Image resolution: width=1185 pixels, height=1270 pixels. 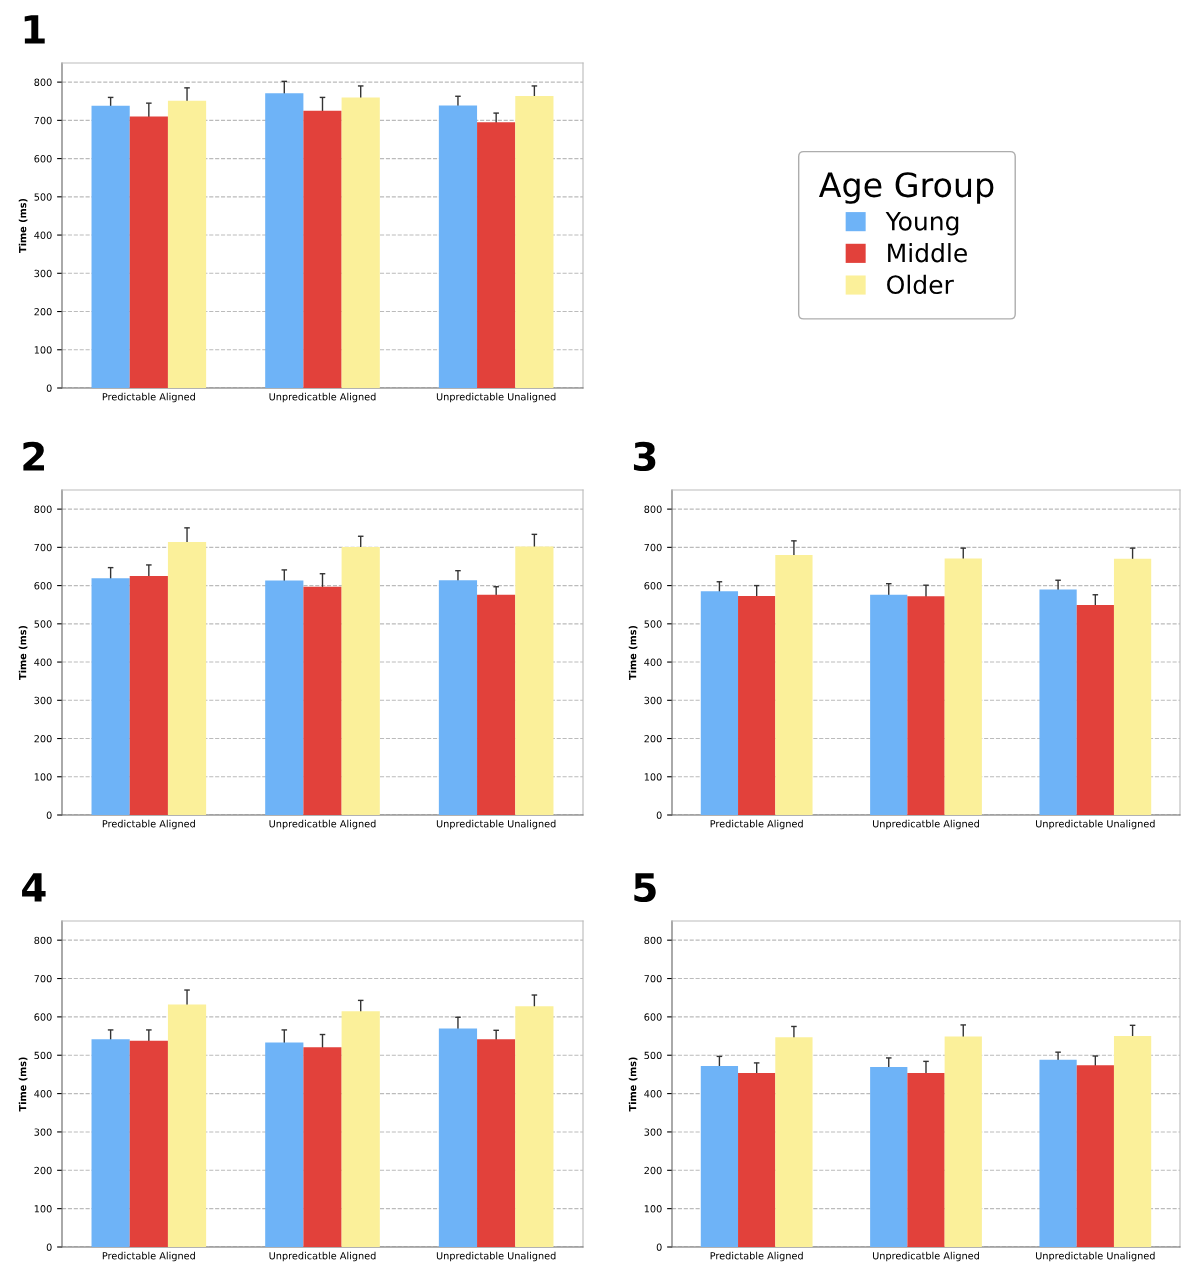 I want to click on legend-label: Middle, so click(x=927, y=253).